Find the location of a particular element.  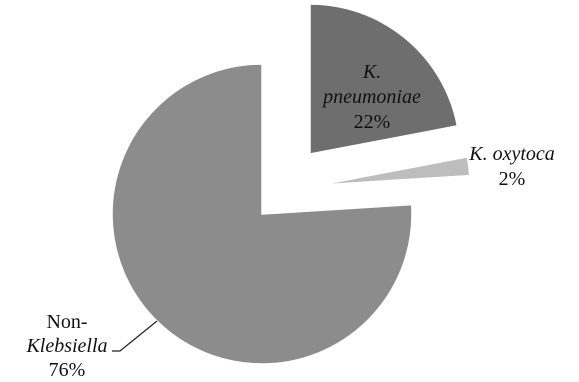

pie-slice-label-1: K. oxytoca 2% is located at coordinates (511, 166).